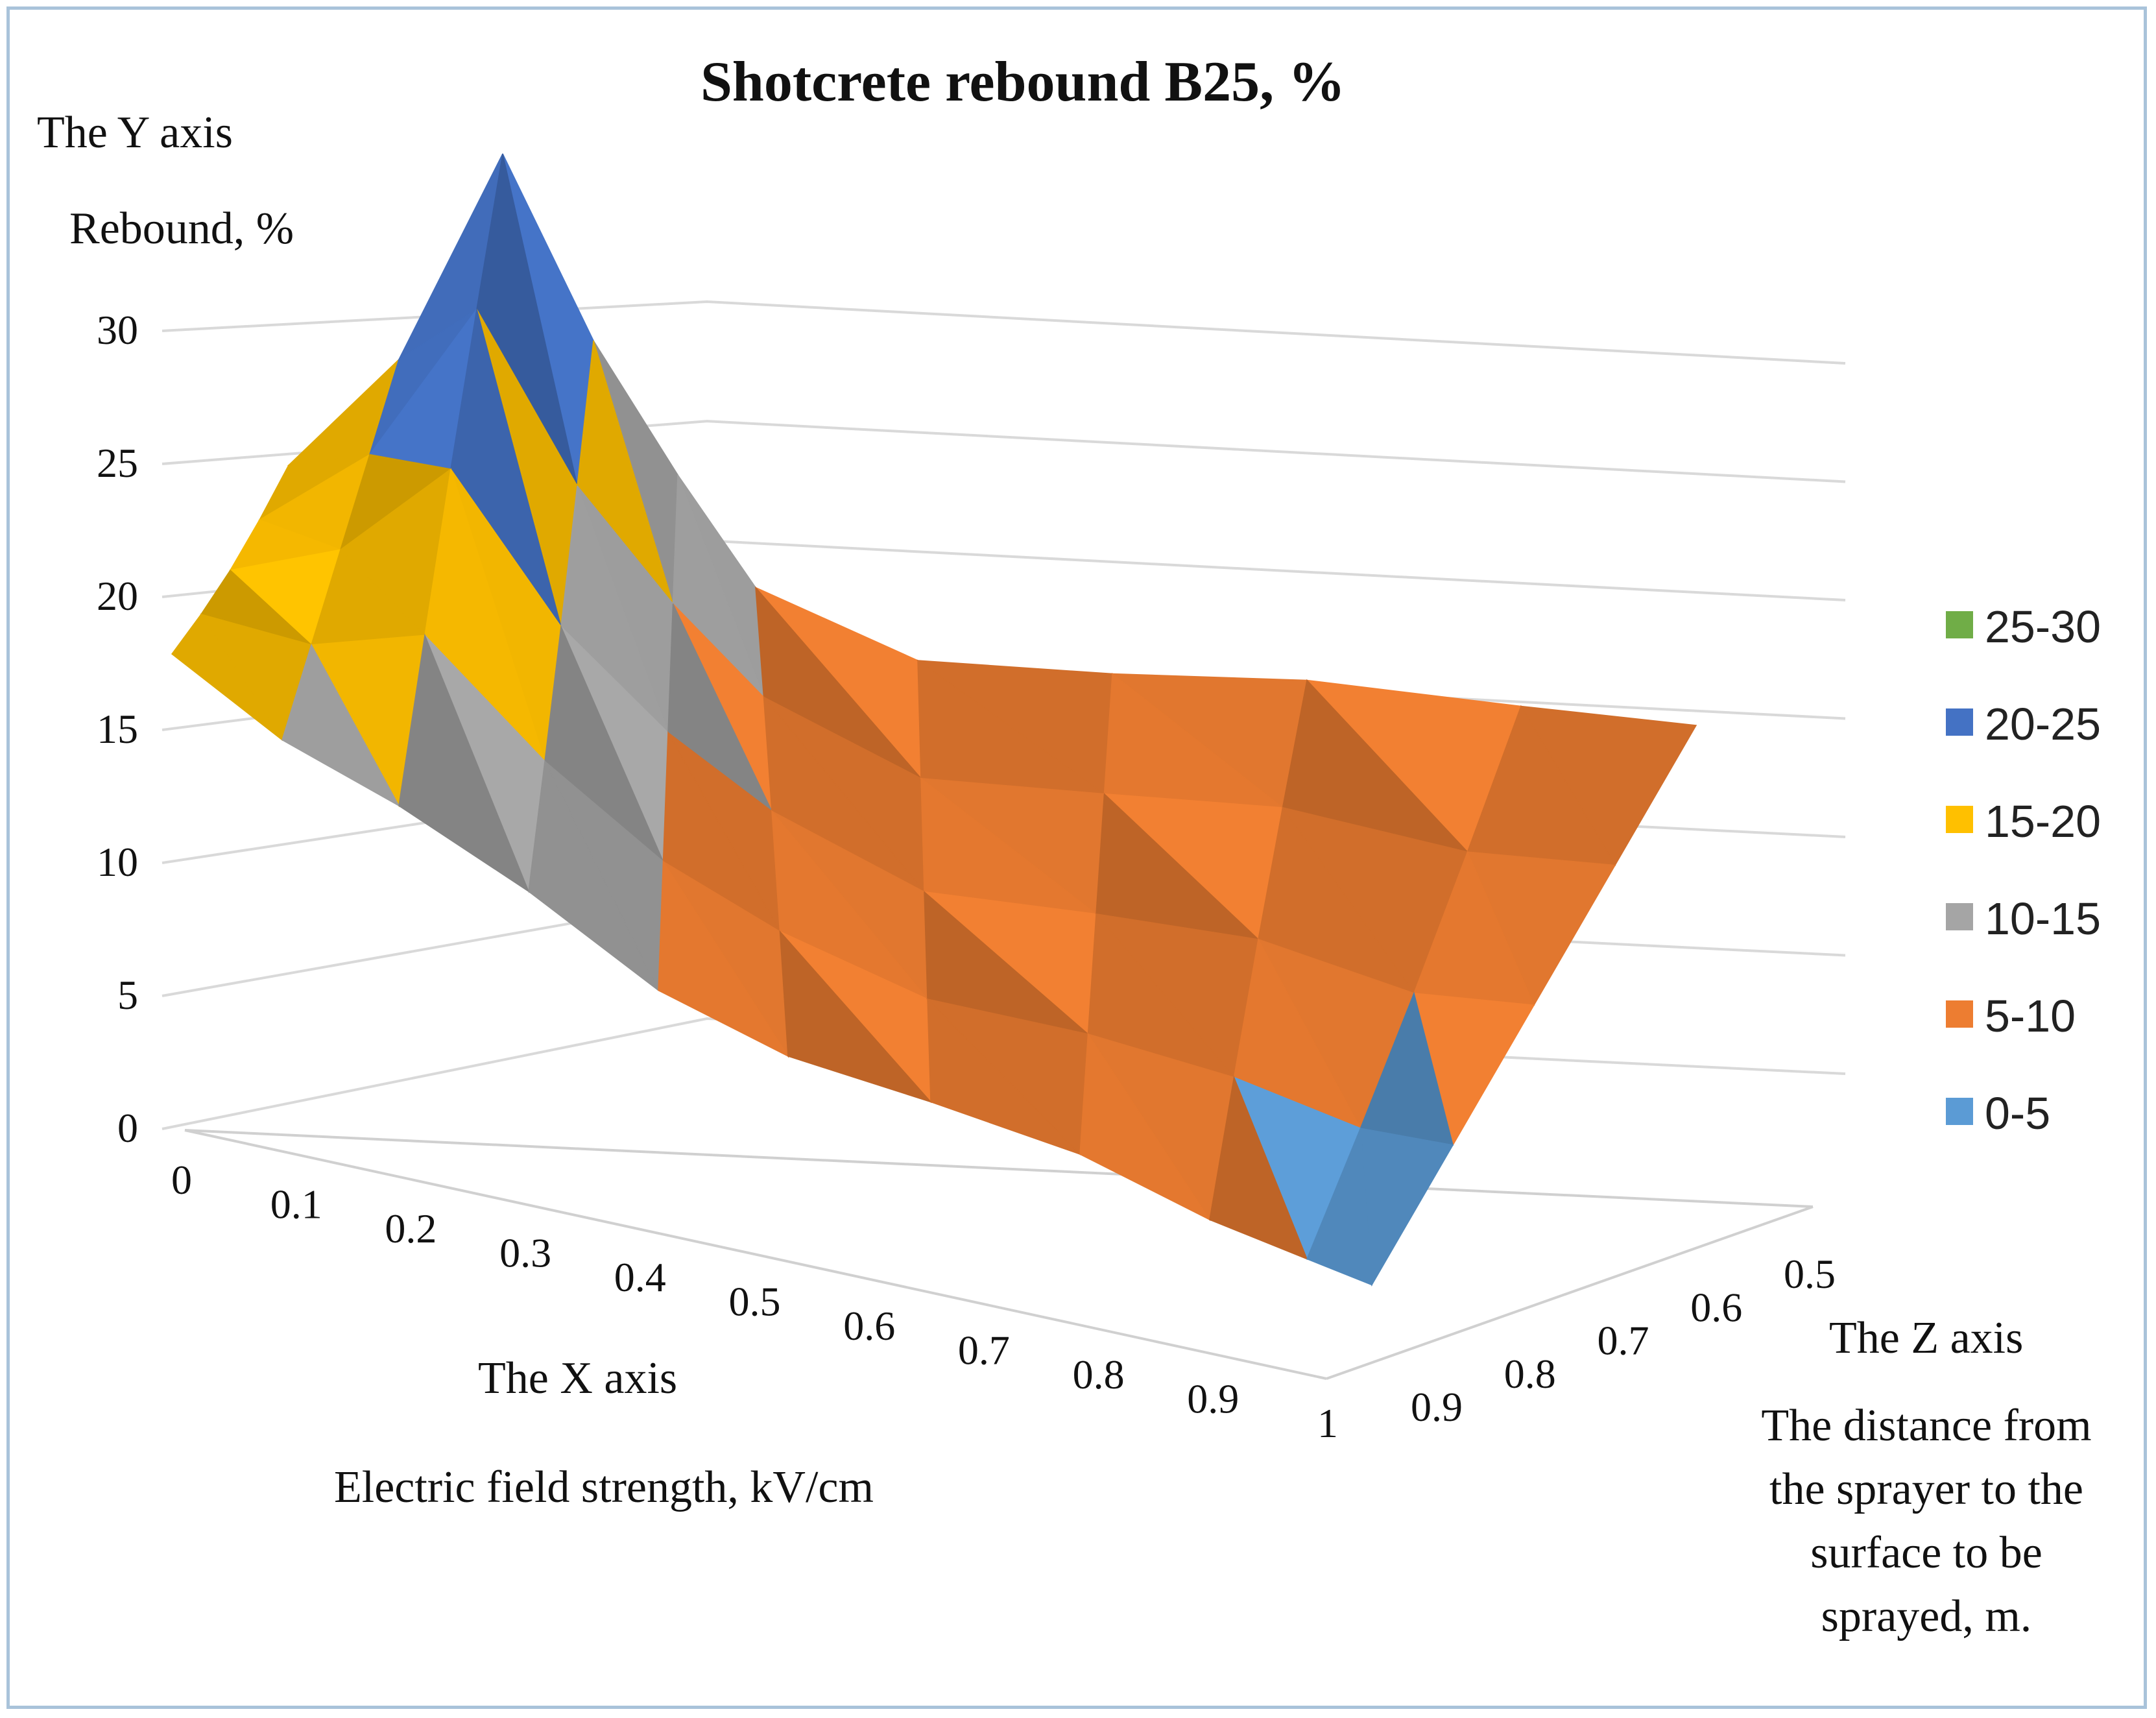 This screenshot has width=2156, height=1718. Describe the element at coordinates (577, 1378) in the screenshot. I see `x-axis-heading: The X axis` at that location.